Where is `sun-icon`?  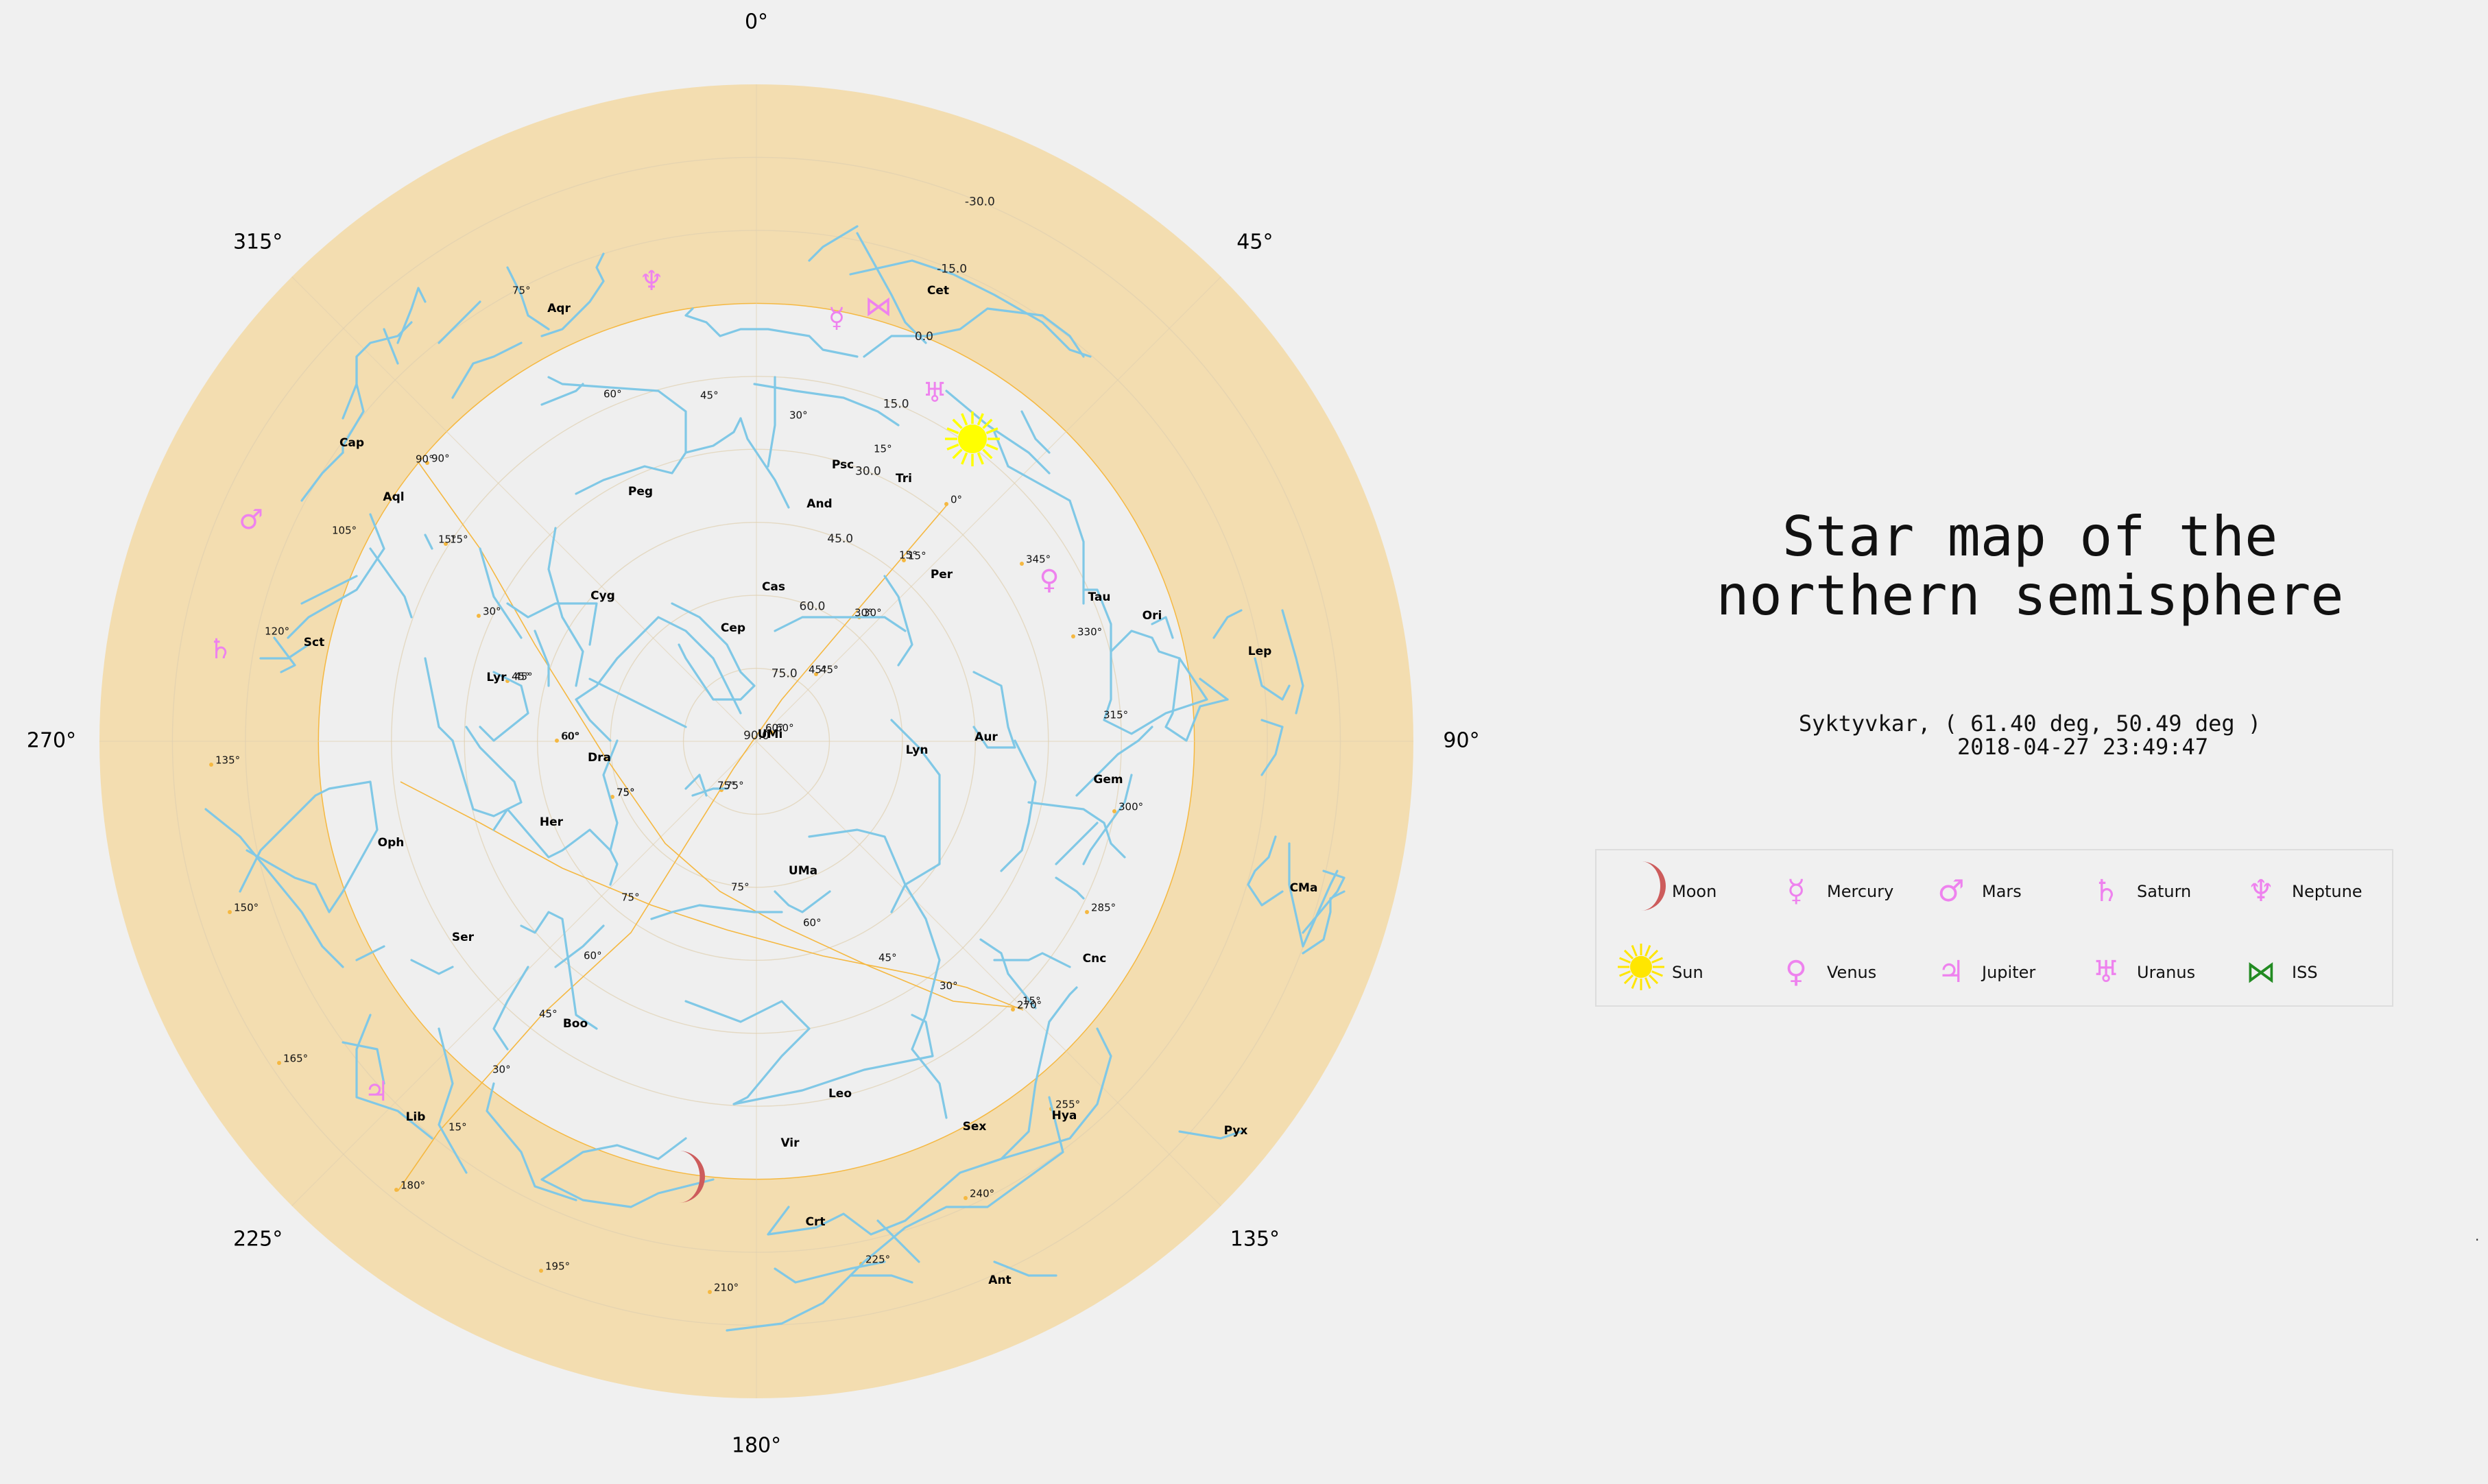
sun-icon is located at coordinates (1641, 972).